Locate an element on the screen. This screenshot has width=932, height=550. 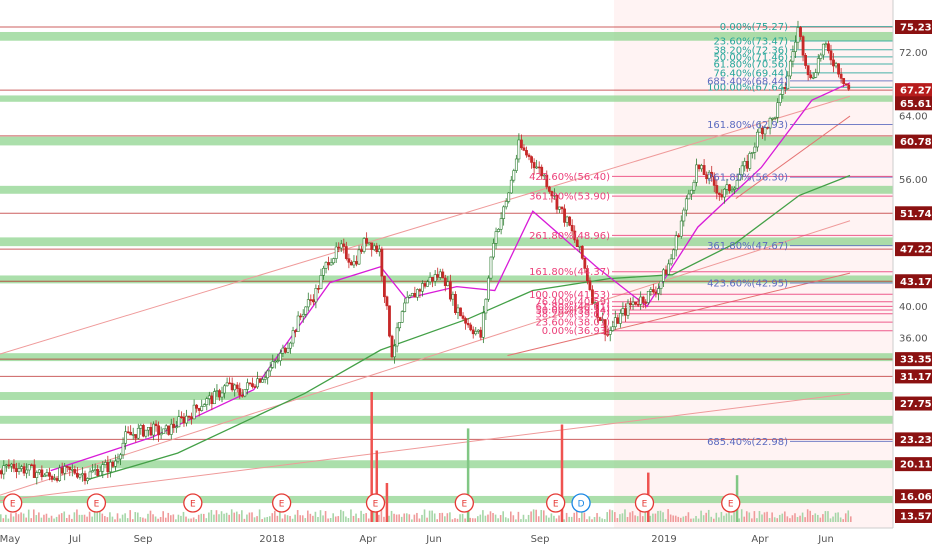
event-marker-label: E is located at coordinates (645, 505).